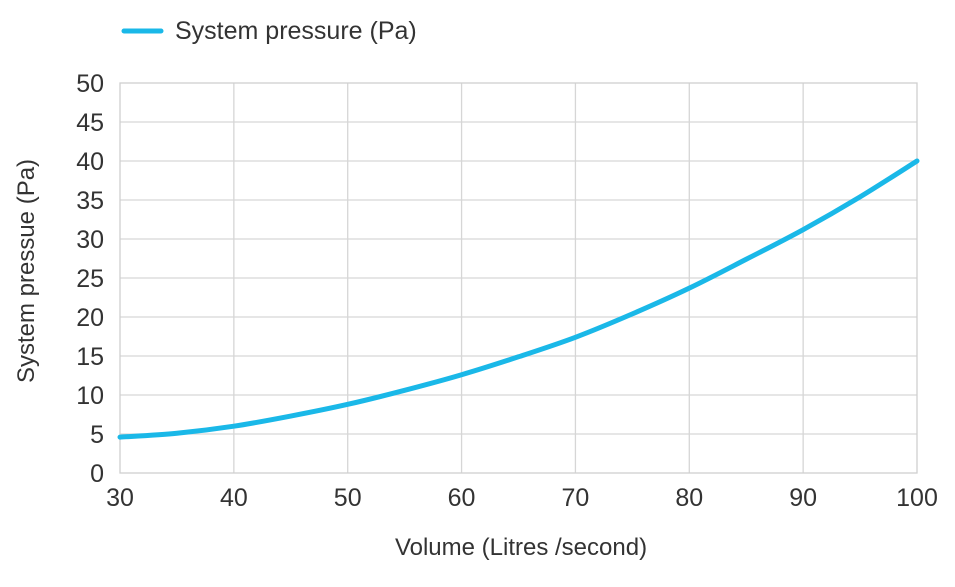 This screenshot has height=587, width=955. I want to click on legend-label-system-pressure: System pressure (Pa), so click(296, 31).